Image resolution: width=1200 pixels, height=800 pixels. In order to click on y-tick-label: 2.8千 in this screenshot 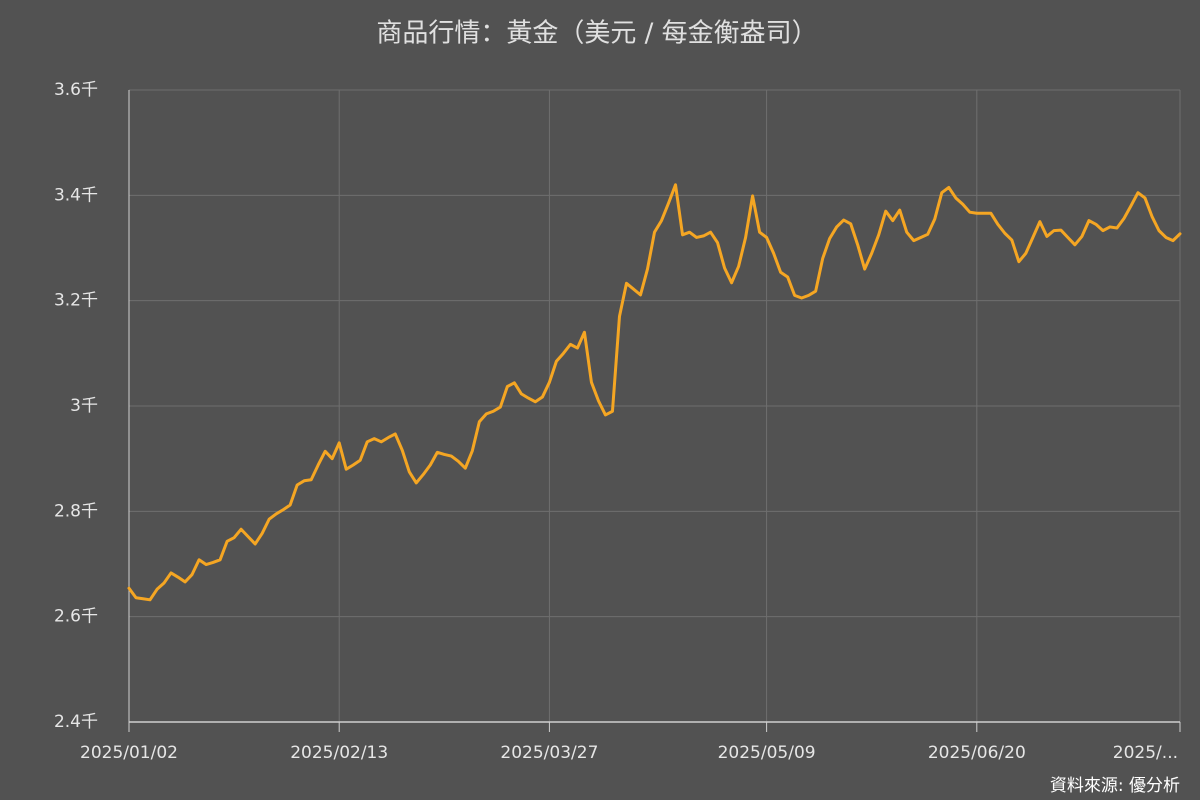, I will do `click(76, 511)`.